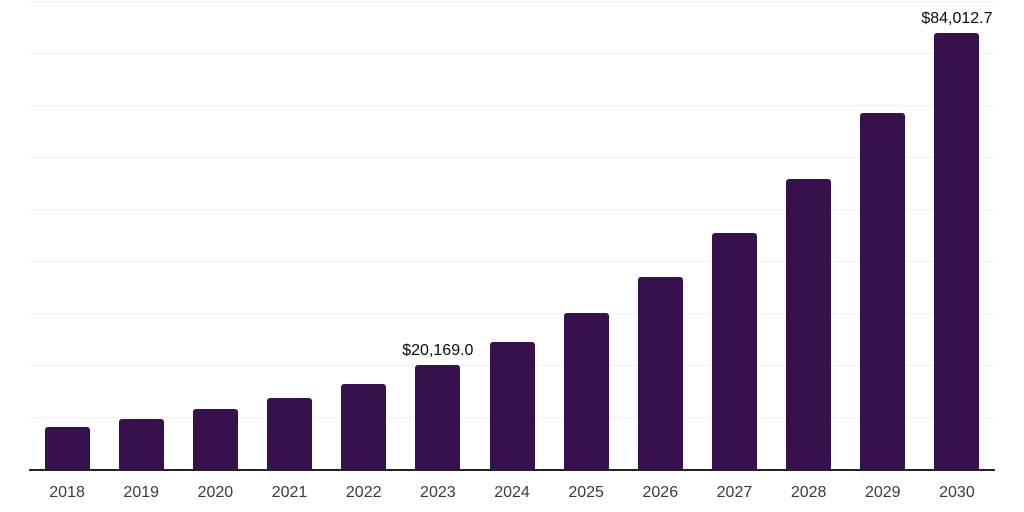 This screenshot has height=512, width=1024. I want to click on x-tick-2021: 2021, so click(289, 492).